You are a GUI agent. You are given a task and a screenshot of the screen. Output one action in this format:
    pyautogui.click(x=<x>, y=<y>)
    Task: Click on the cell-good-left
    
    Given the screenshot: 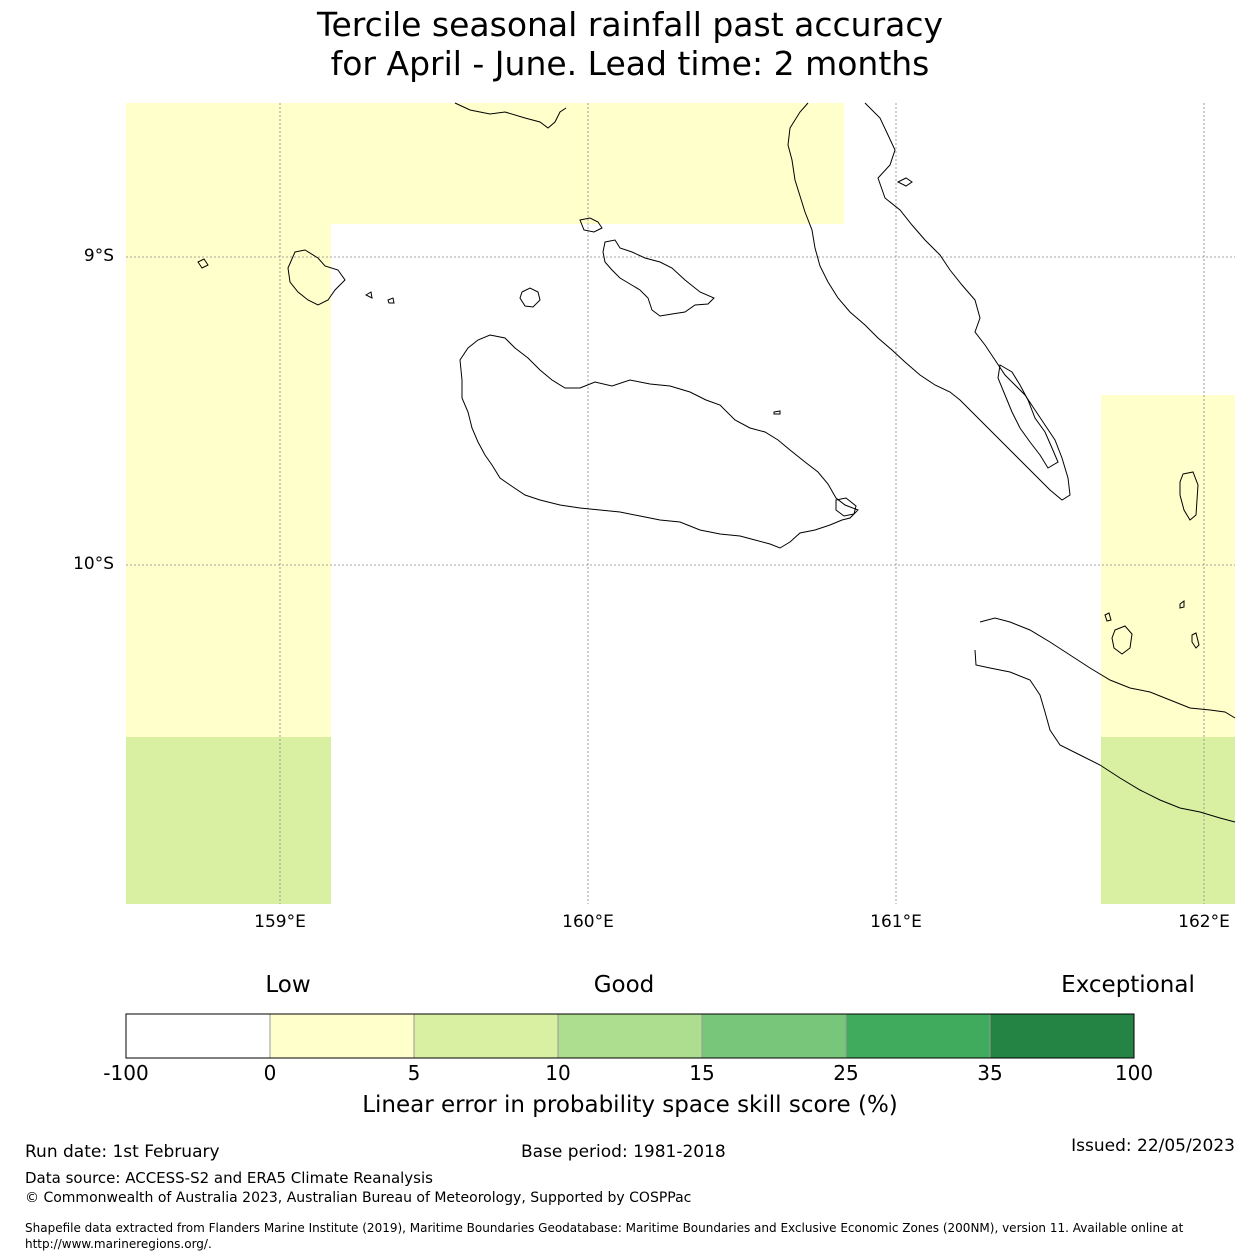 What is the action you would take?
    pyautogui.click(x=228, y=820)
    